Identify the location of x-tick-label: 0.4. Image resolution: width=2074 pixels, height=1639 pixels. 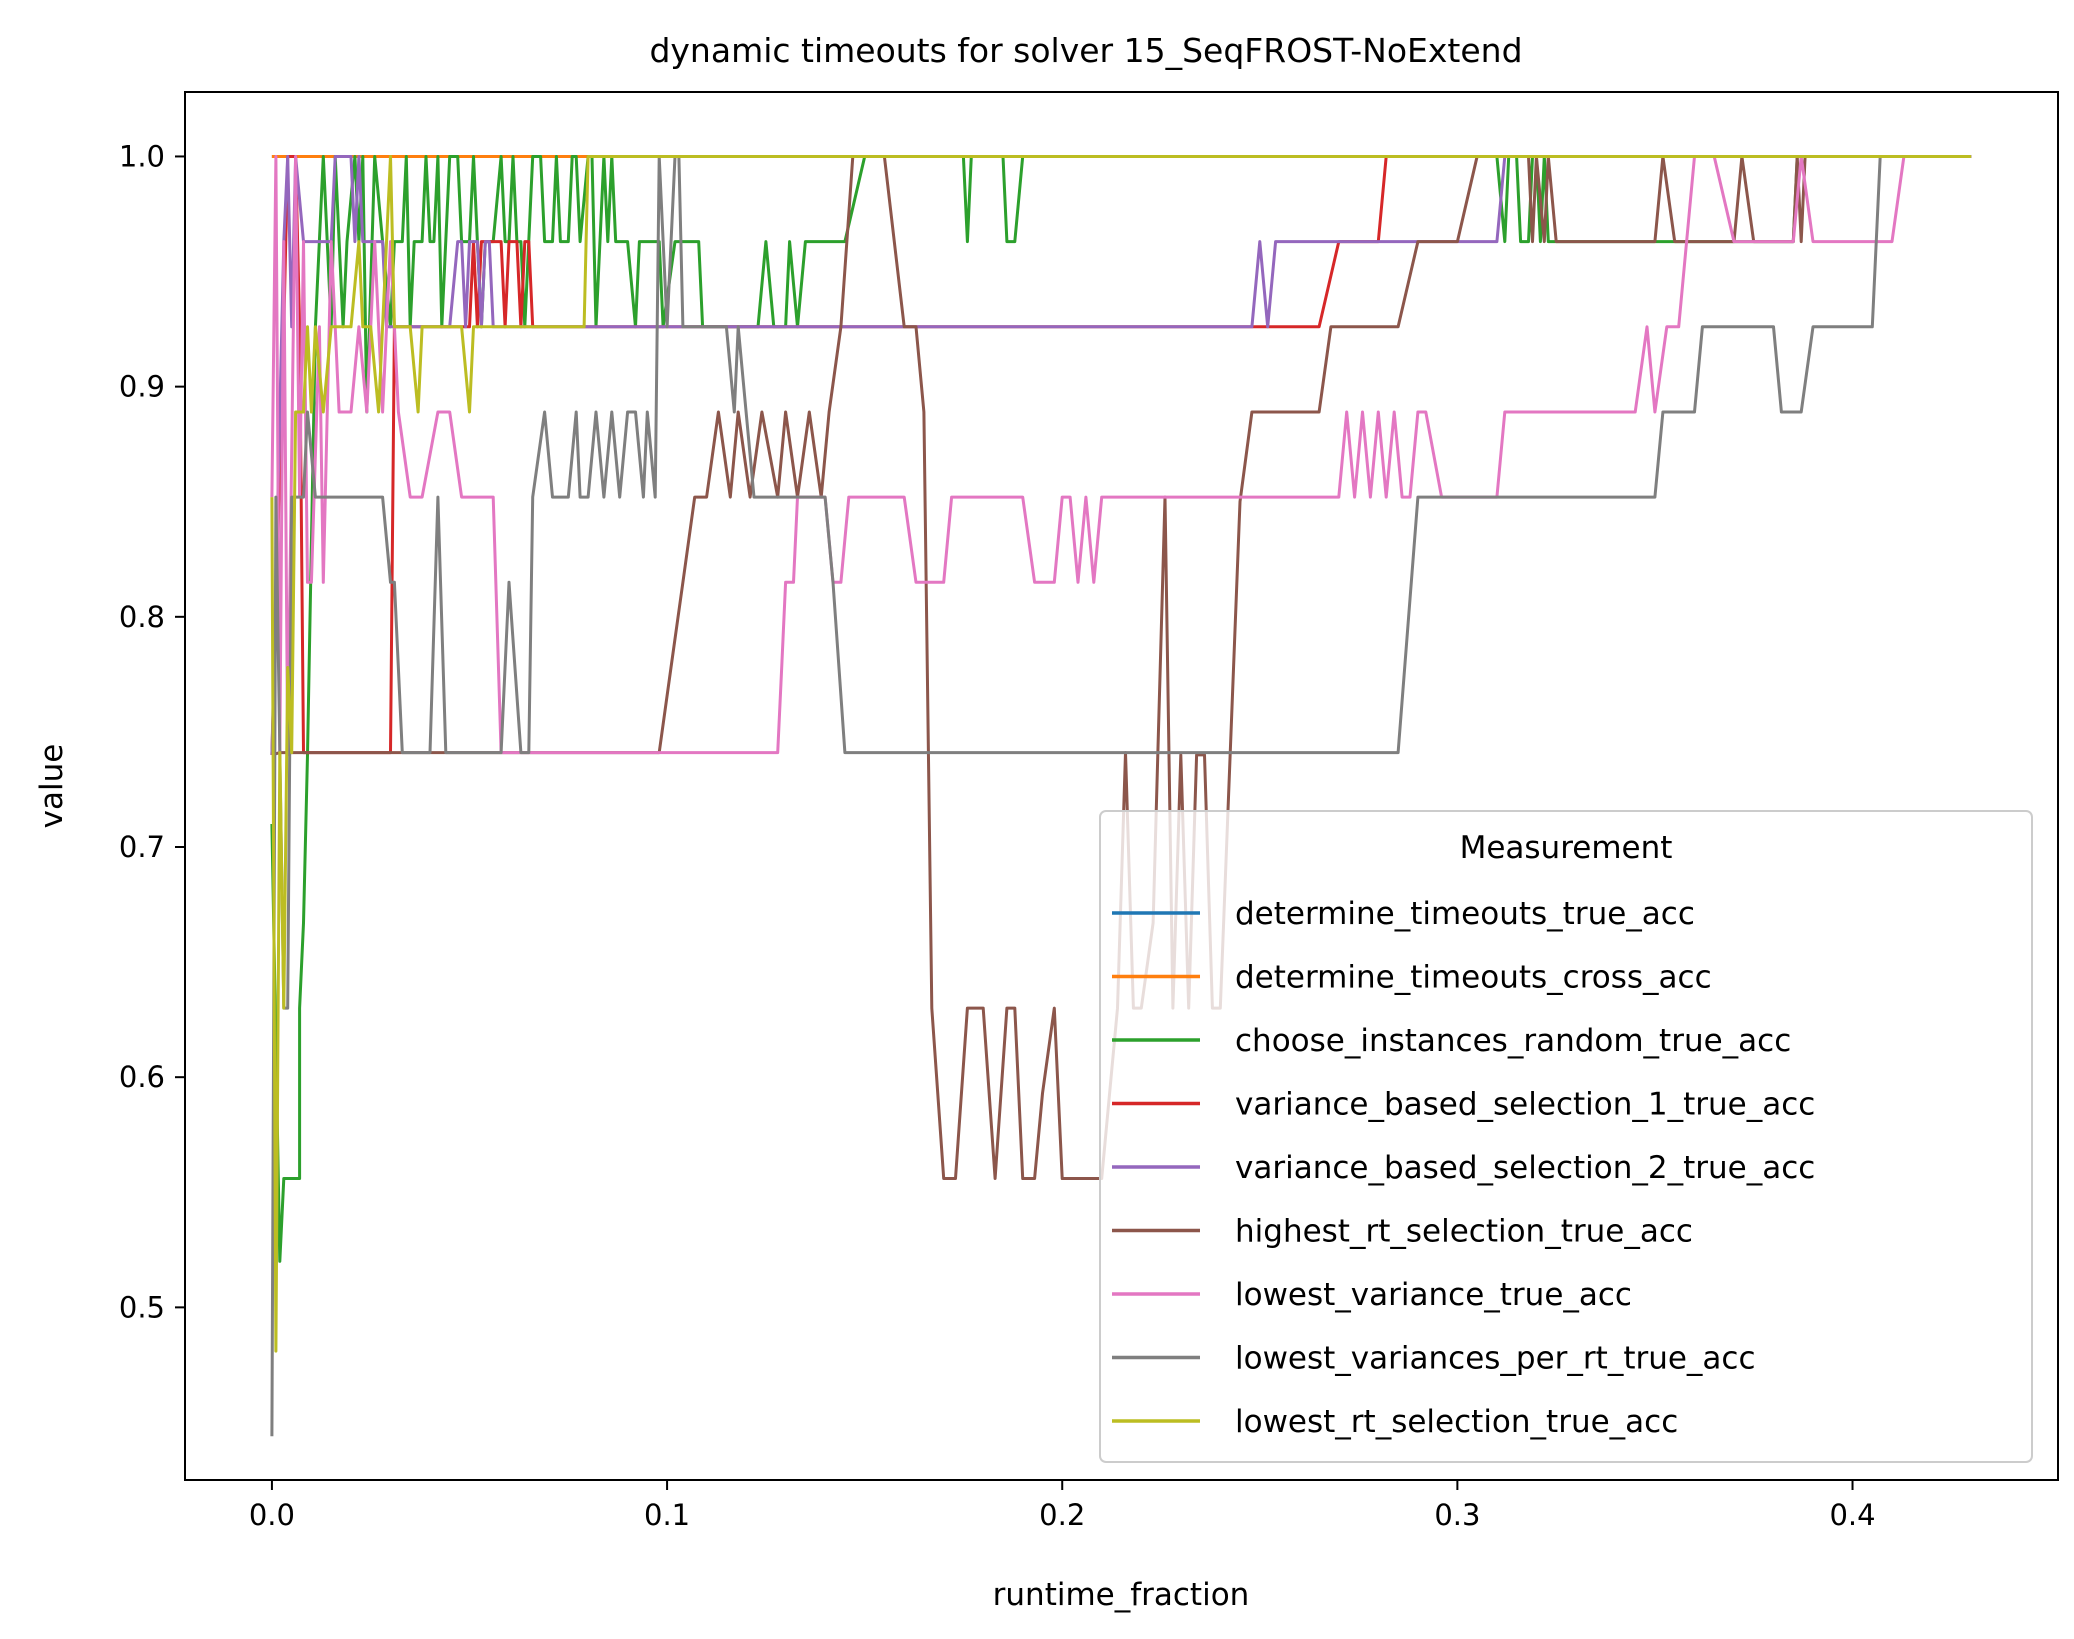
(1852, 1515).